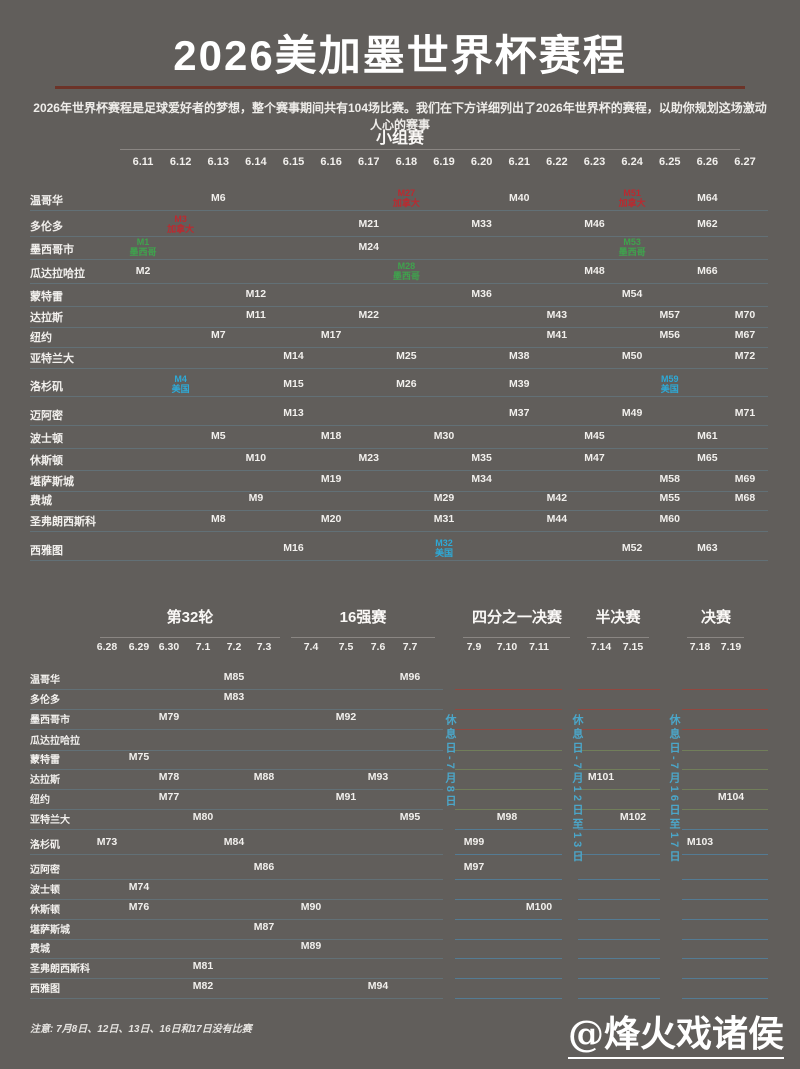 This screenshot has width=800, height=1069. I want to click on knockout-date-label: 6.30, so click(169, 647).